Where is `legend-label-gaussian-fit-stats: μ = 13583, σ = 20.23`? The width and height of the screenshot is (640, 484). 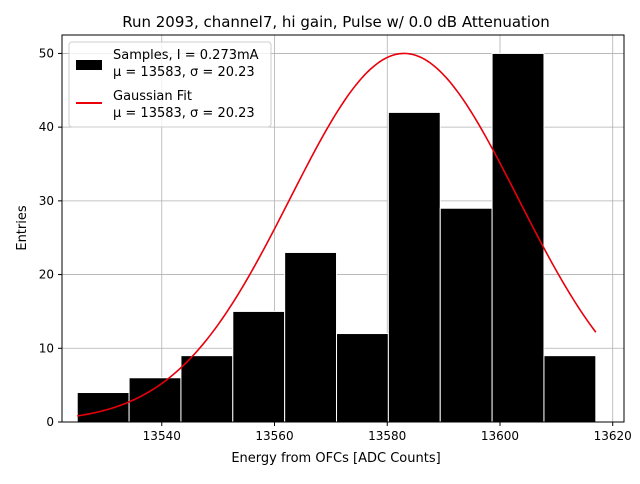
legend-label-gaussian-fit-stats: μ = 13583, σ = 20.23 is located at coordinates (184, 113).